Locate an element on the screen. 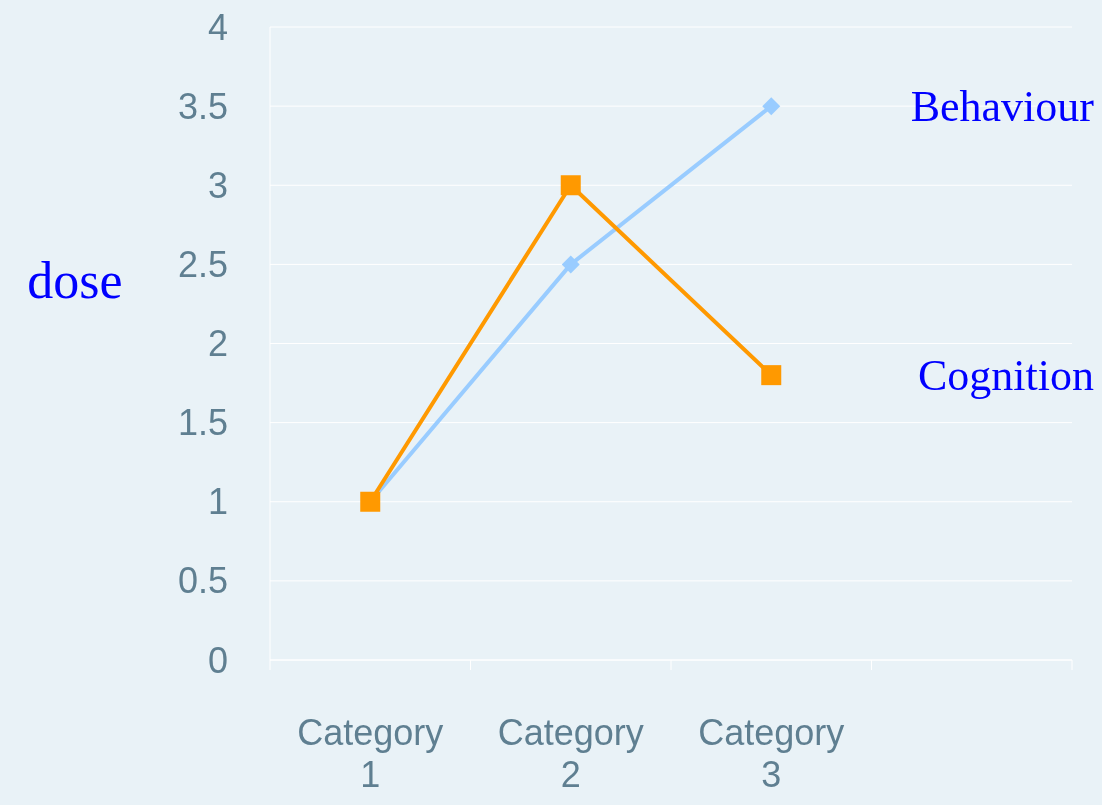 The height and width of the screenshot is (805, 1102). y-tick-label: 2 is located at coordinates (217, 343).